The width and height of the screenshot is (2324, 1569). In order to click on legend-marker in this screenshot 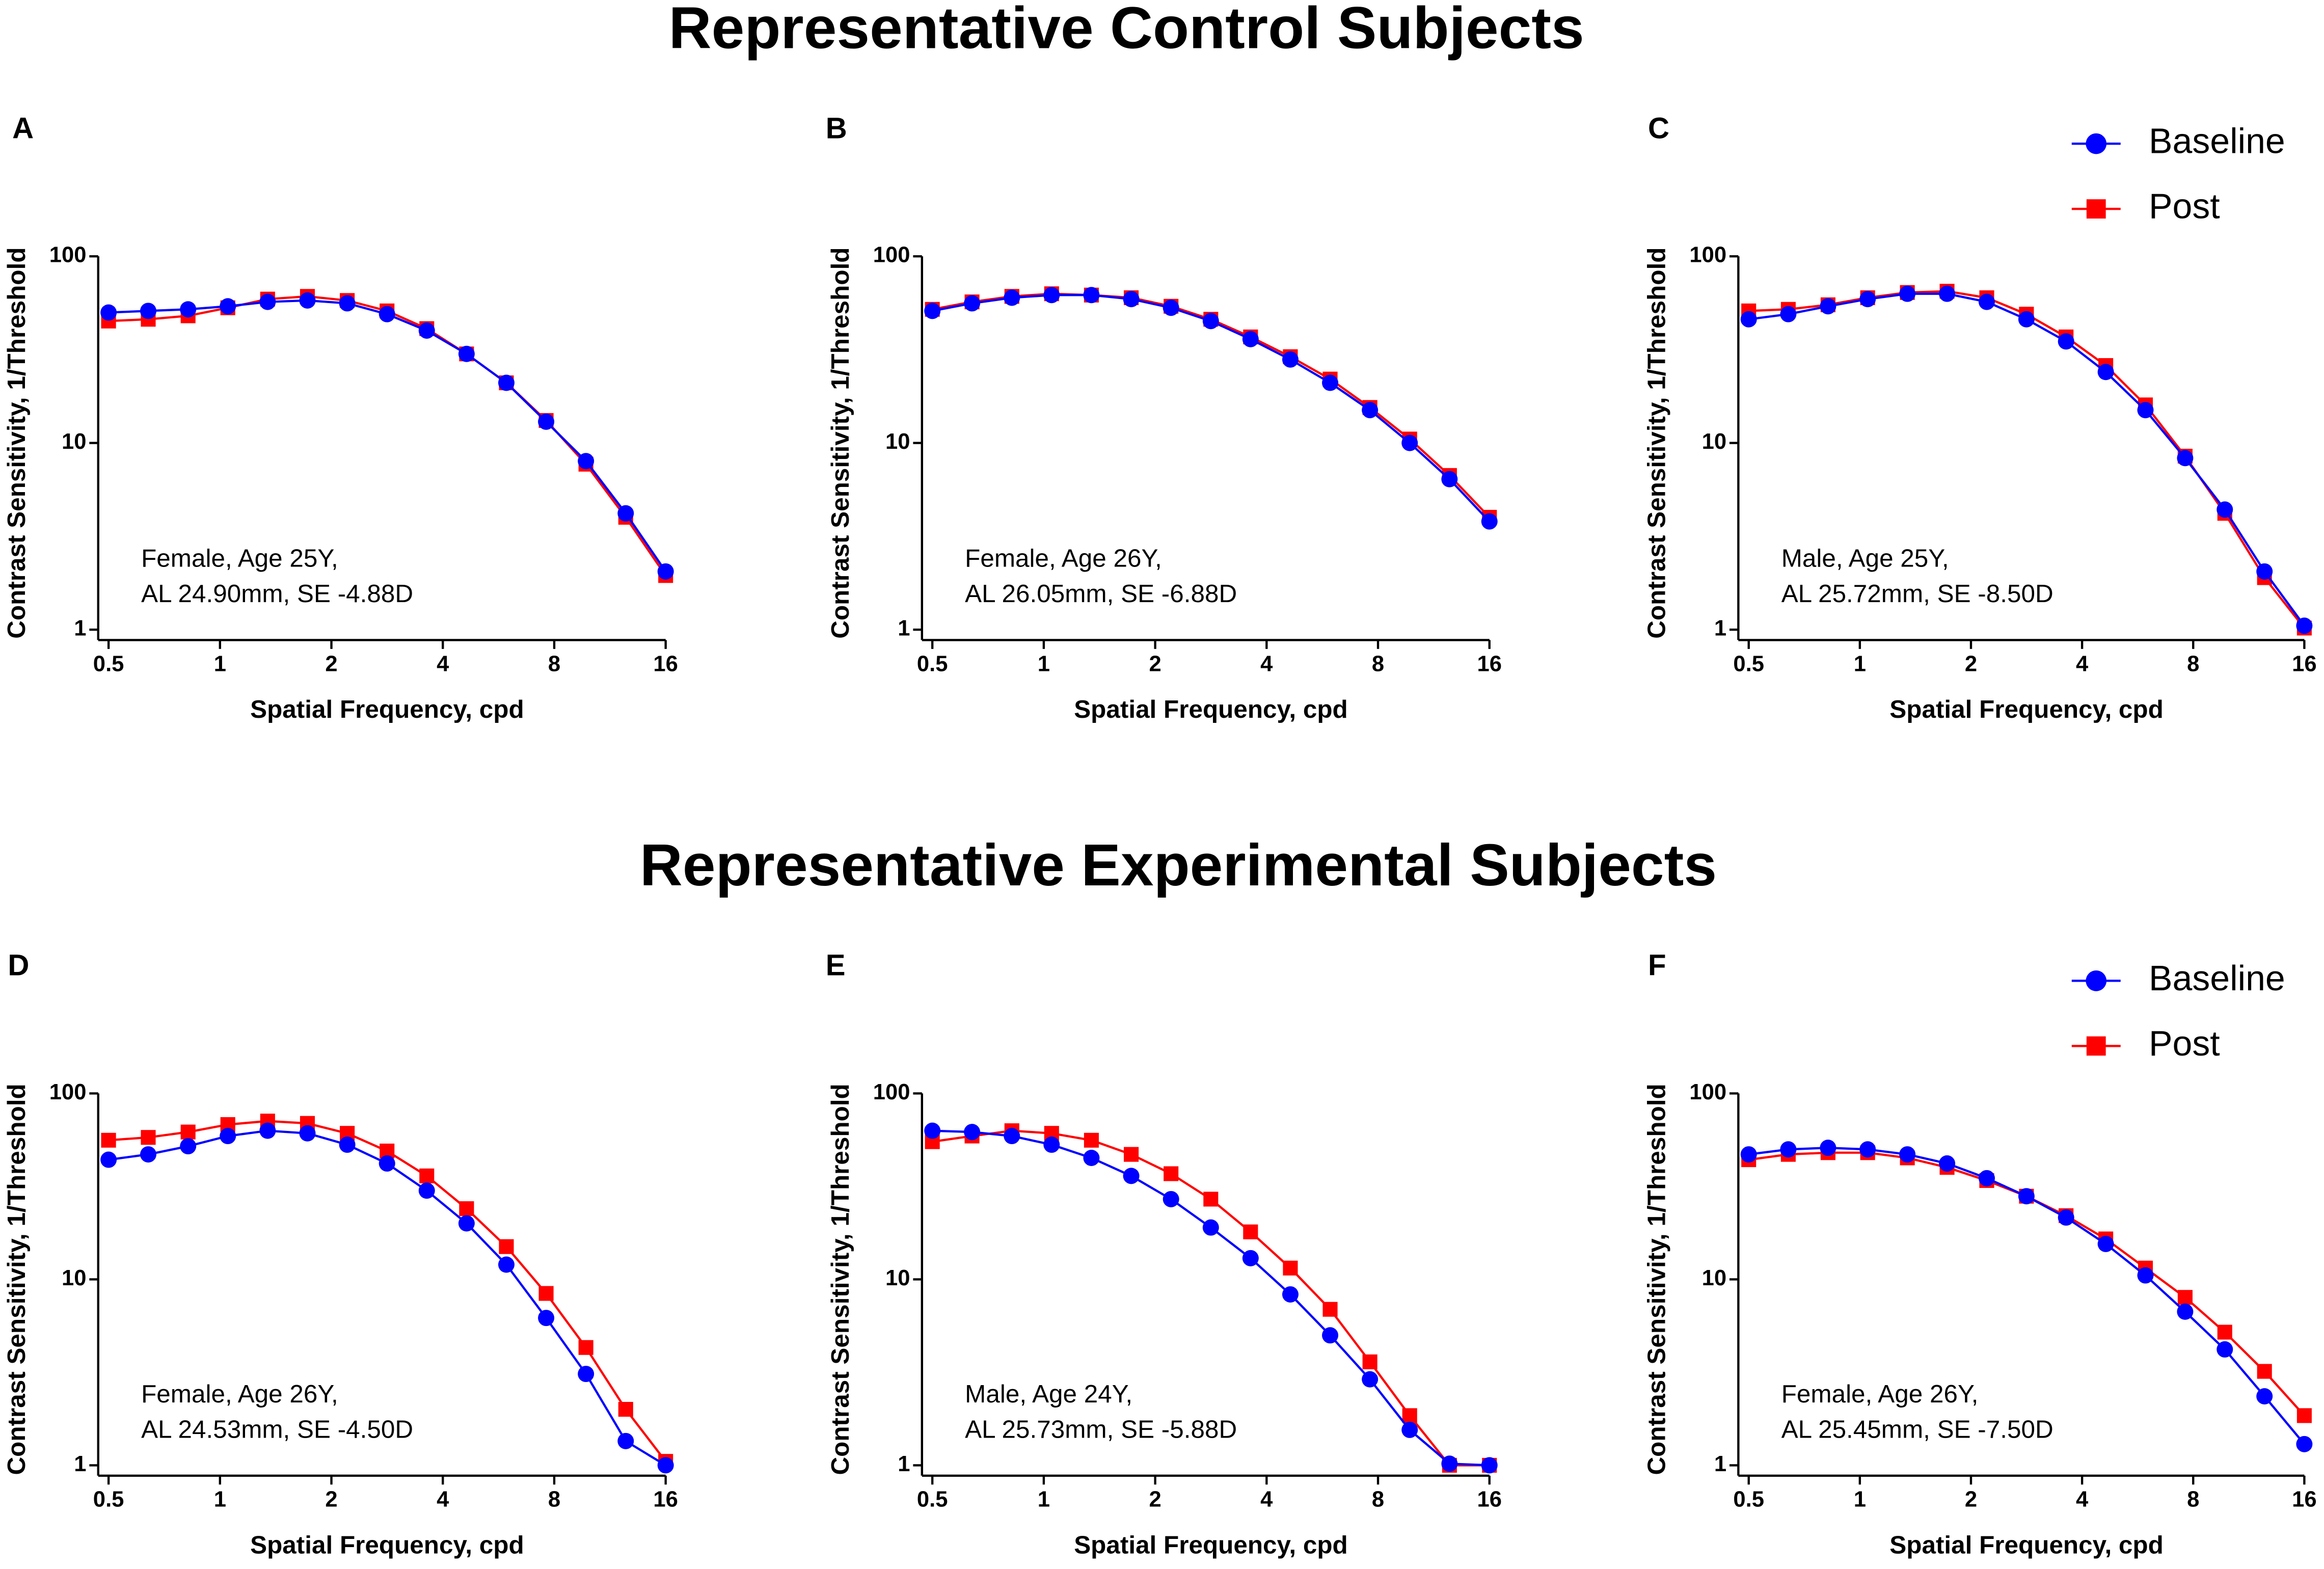, I will do `click(2096, 209)`.